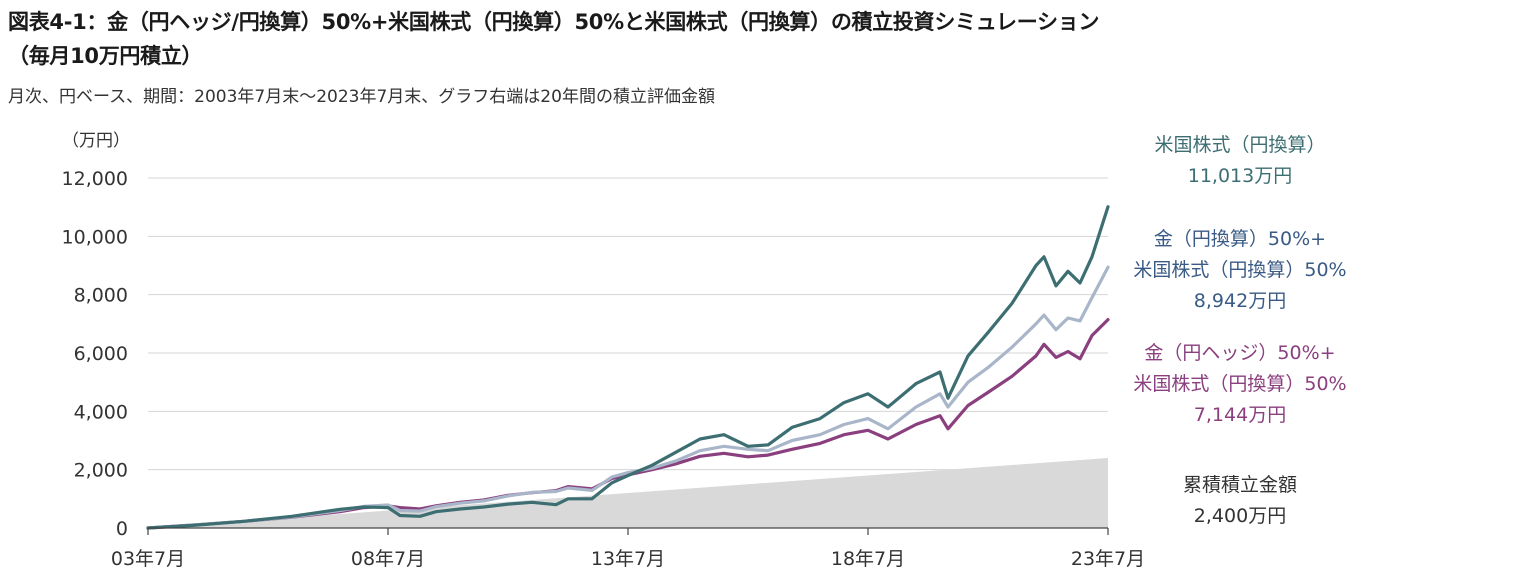  Describe the element at coordinates (1240, 239) in the screenshot. I see `series-label-line: 金（円換算）50%+` at that location.